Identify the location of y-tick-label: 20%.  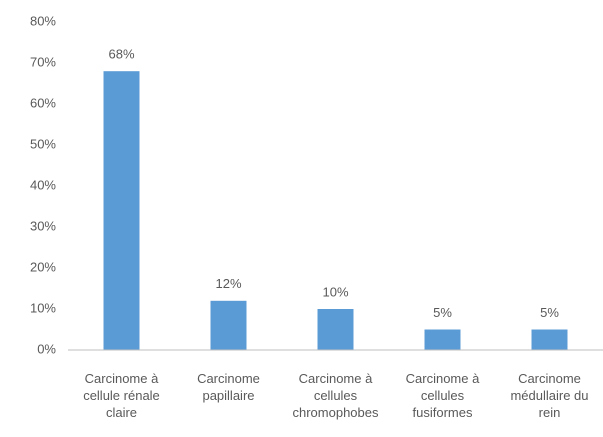
(43, 266).